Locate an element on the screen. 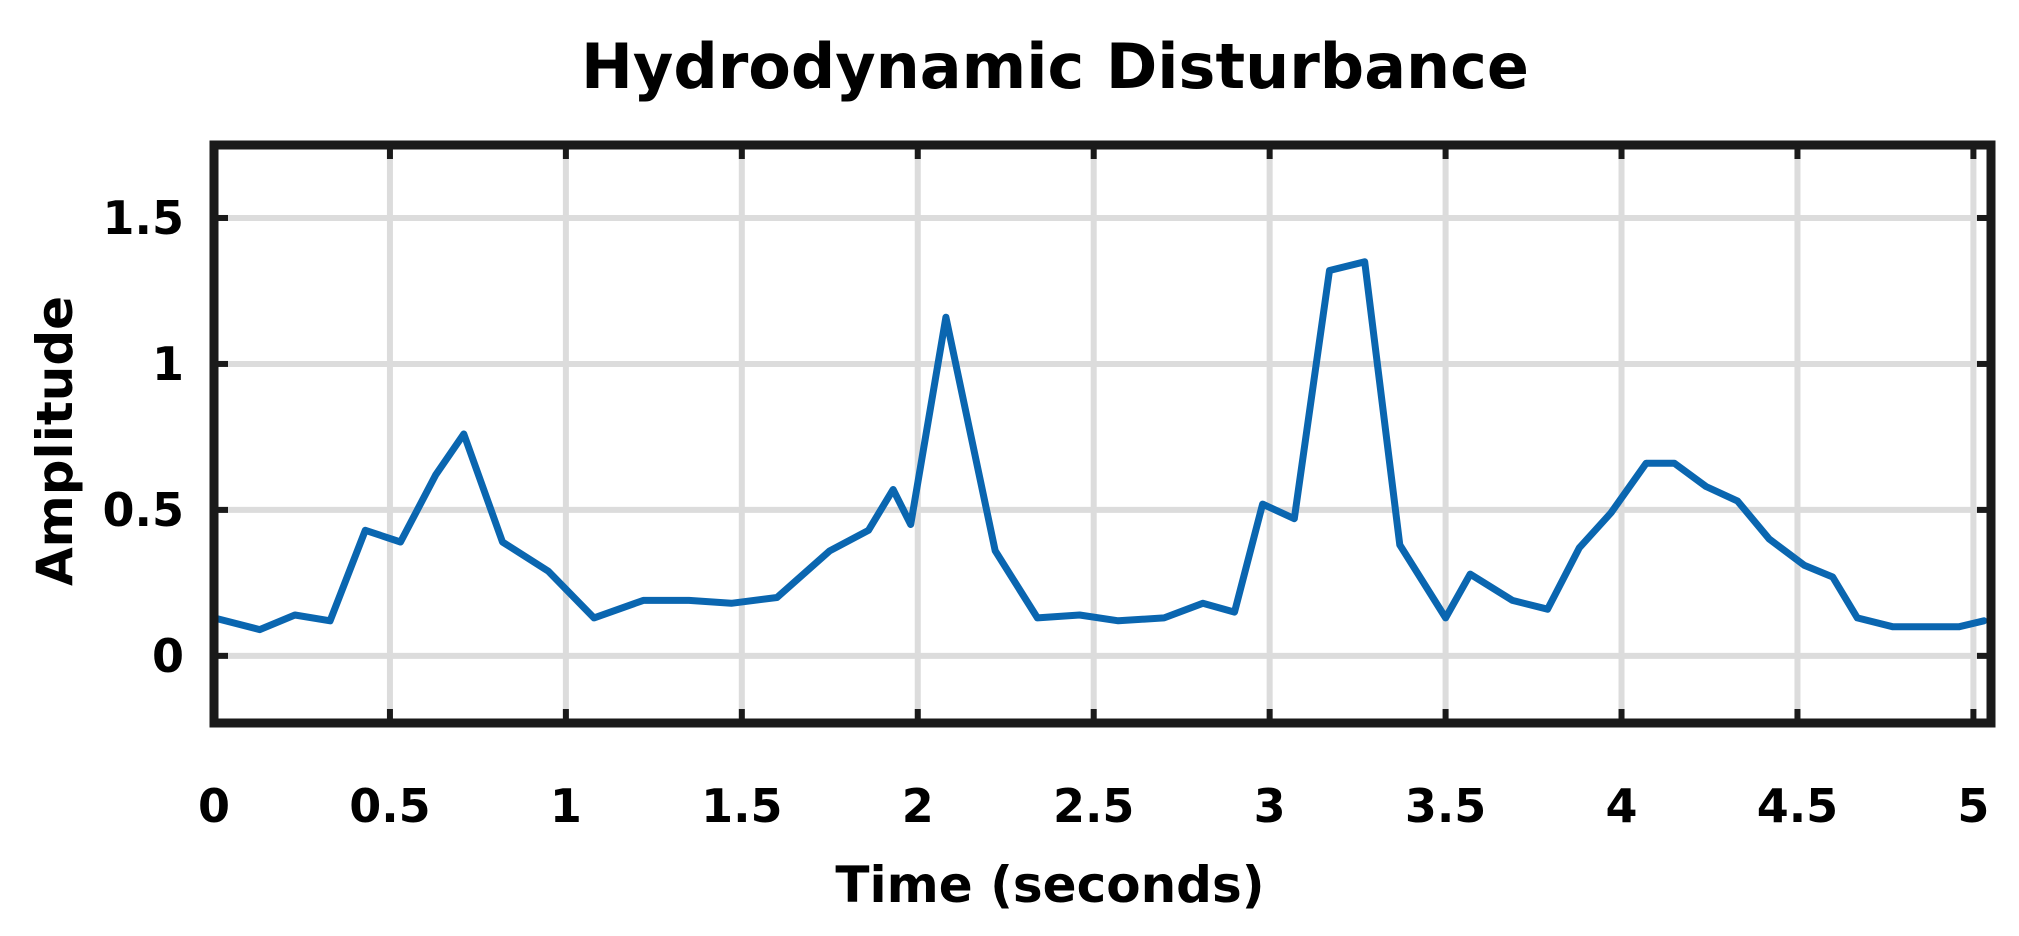 Image resolution: width=2019 pixels, height=936 pixels. x-axis-label: Time (seconds) is located at coordinates (1049, 885).